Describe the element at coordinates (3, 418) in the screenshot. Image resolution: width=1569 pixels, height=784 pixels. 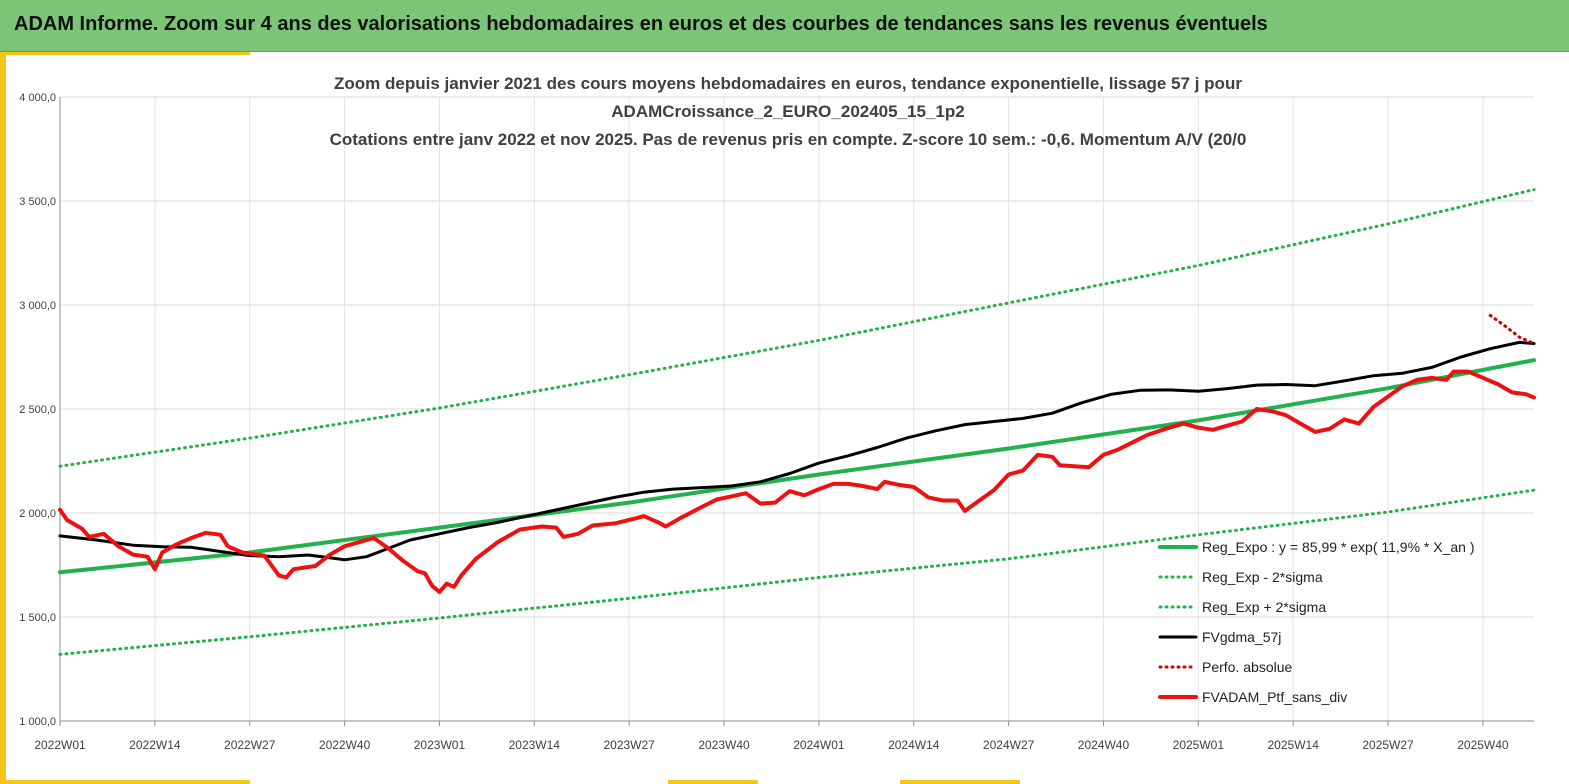
I see `accent-bar-left` at that location.